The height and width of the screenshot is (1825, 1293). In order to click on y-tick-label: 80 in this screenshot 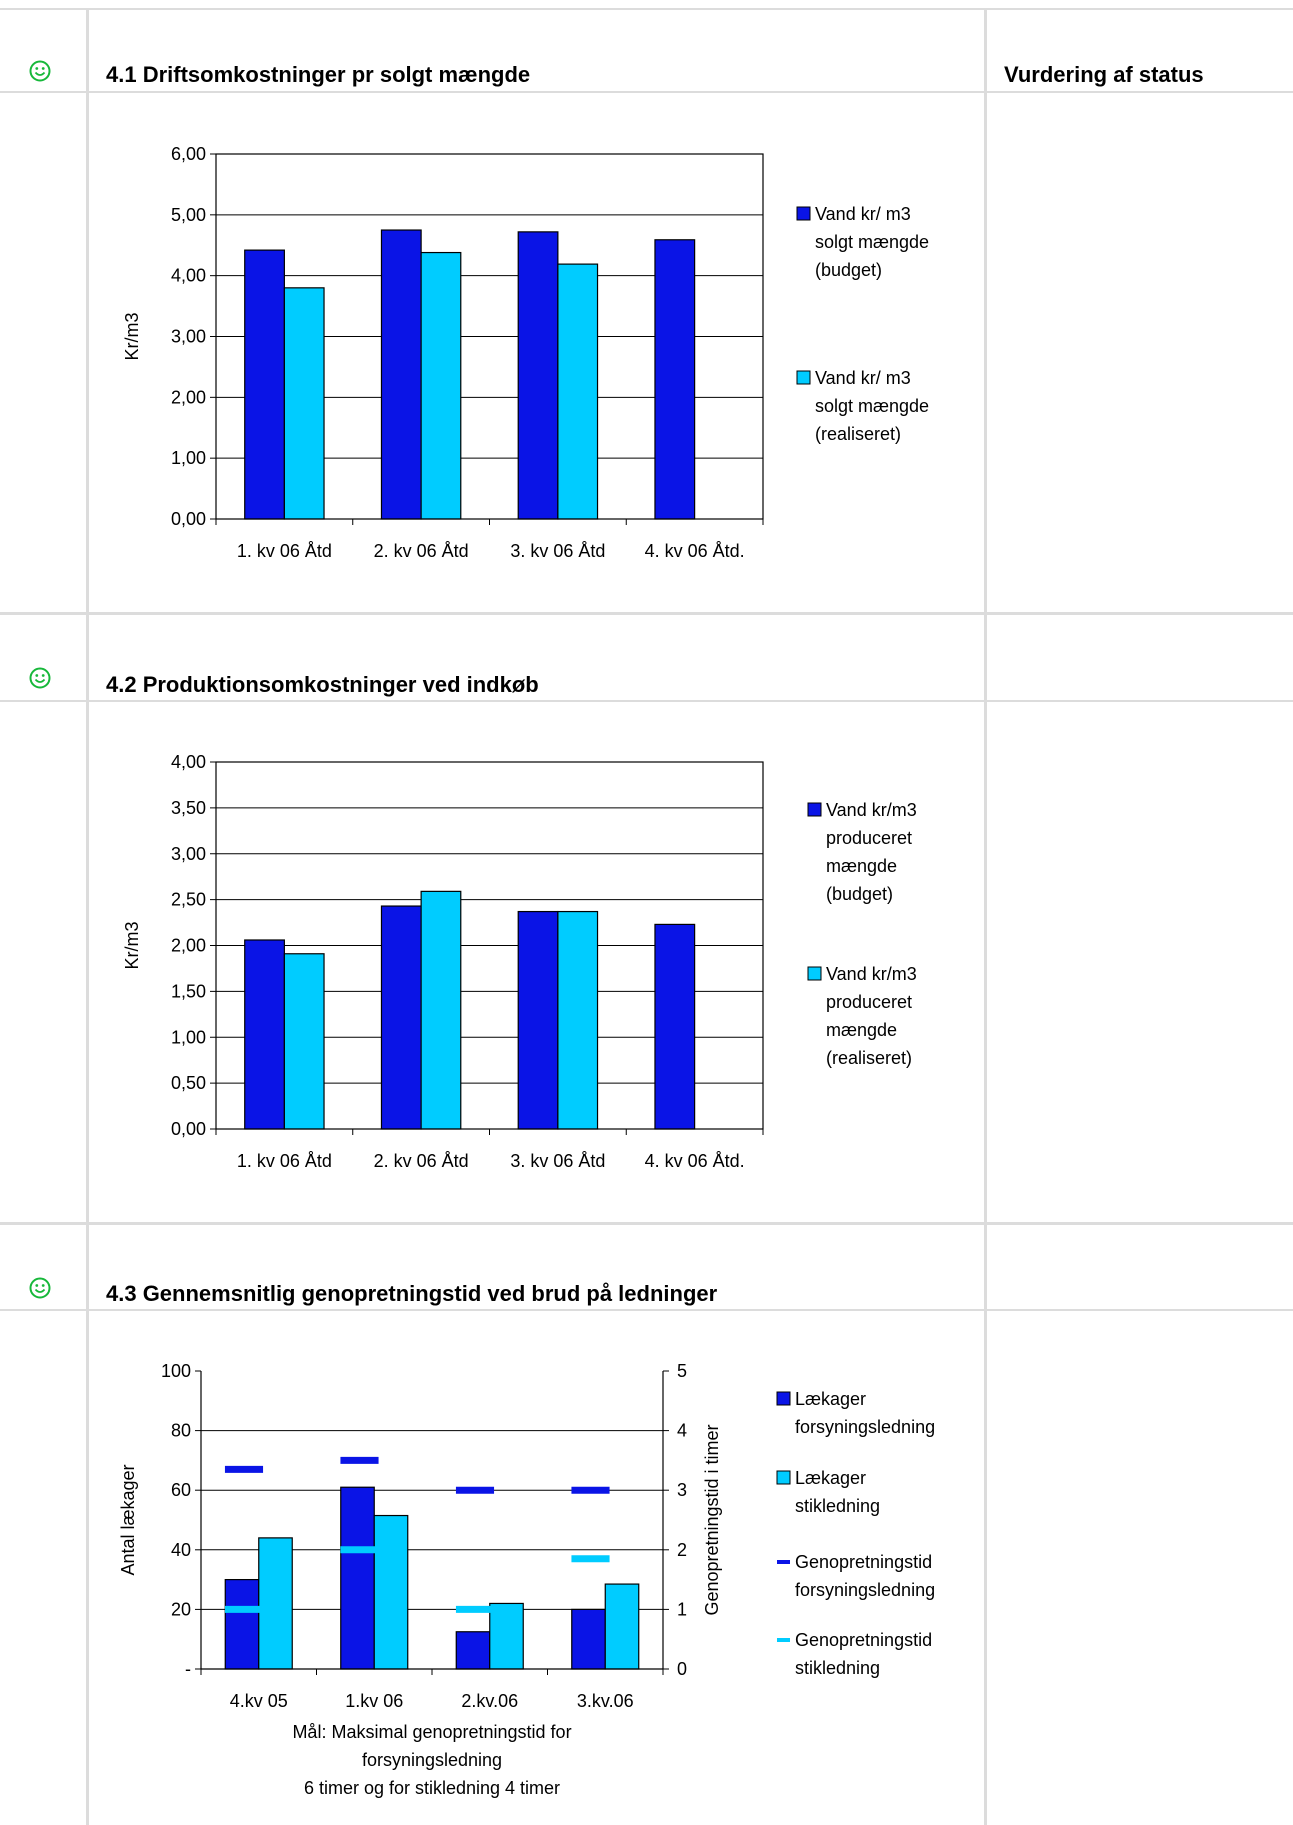, I will do `click(181, 1431)`.